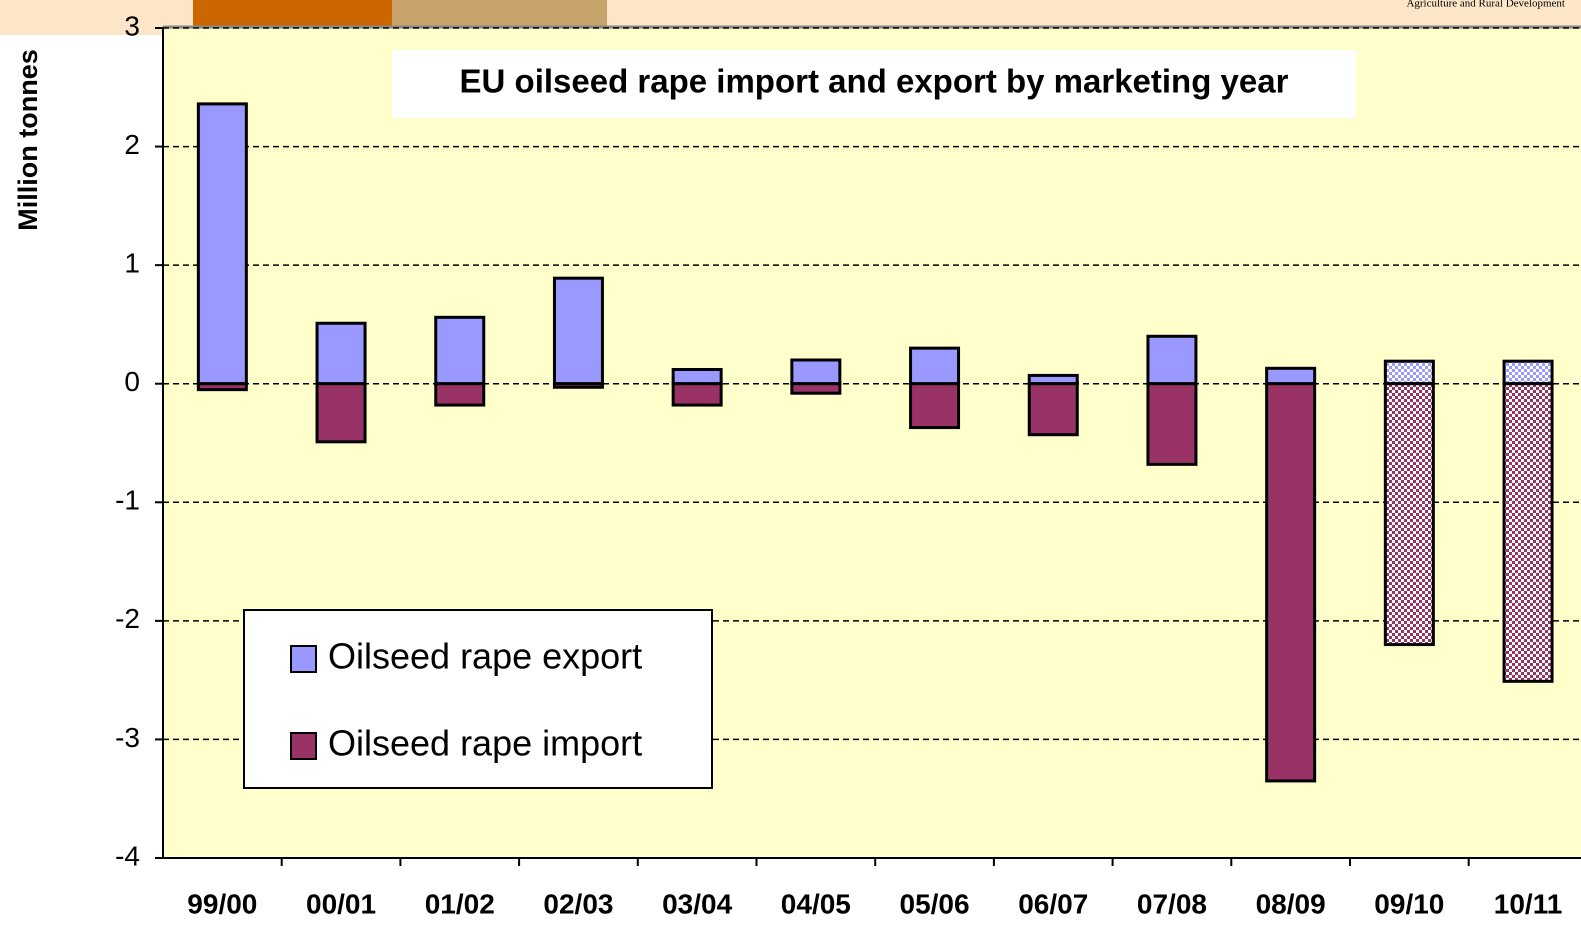 Image resolution: width=1581 pixels, height=932 pixels. I want to click on x-tick-label: 04/05, so click(816, 903).